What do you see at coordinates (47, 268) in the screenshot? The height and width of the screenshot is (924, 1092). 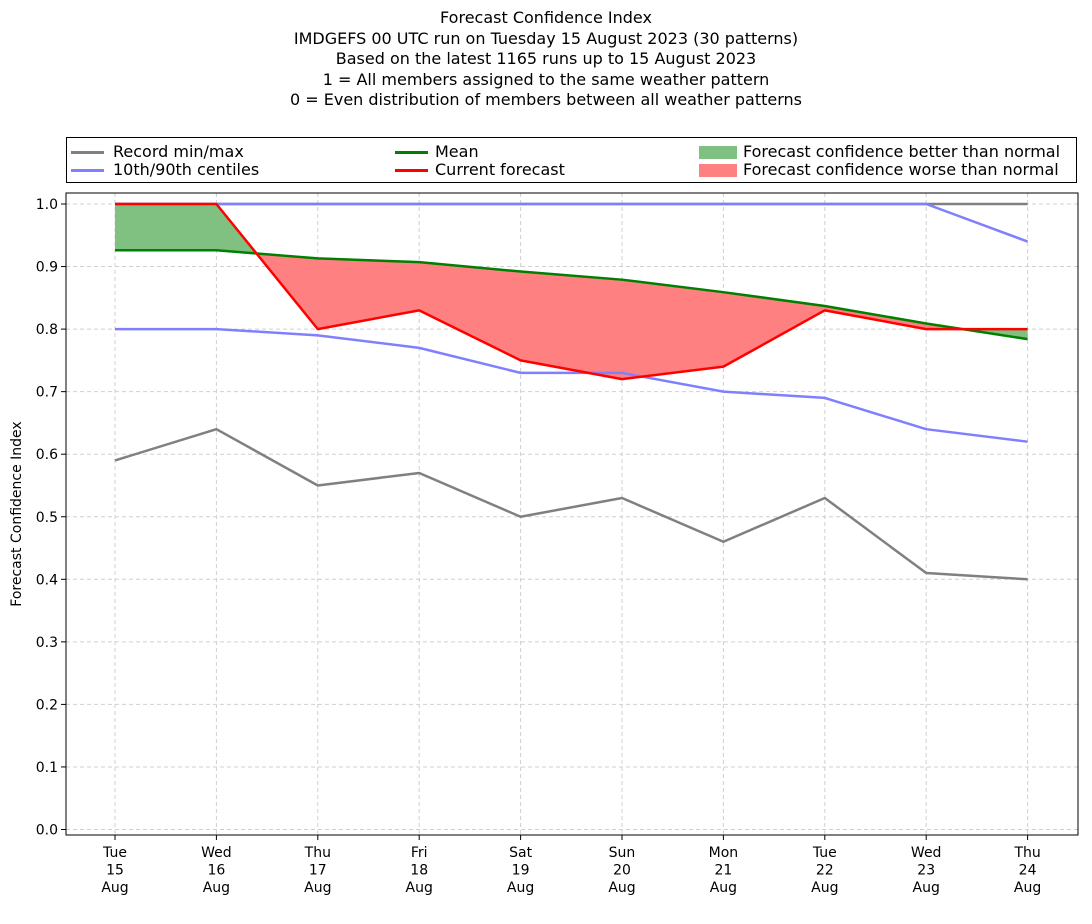 I see `y-tick-label-9: 0.9` at bounding box center [47, 268].